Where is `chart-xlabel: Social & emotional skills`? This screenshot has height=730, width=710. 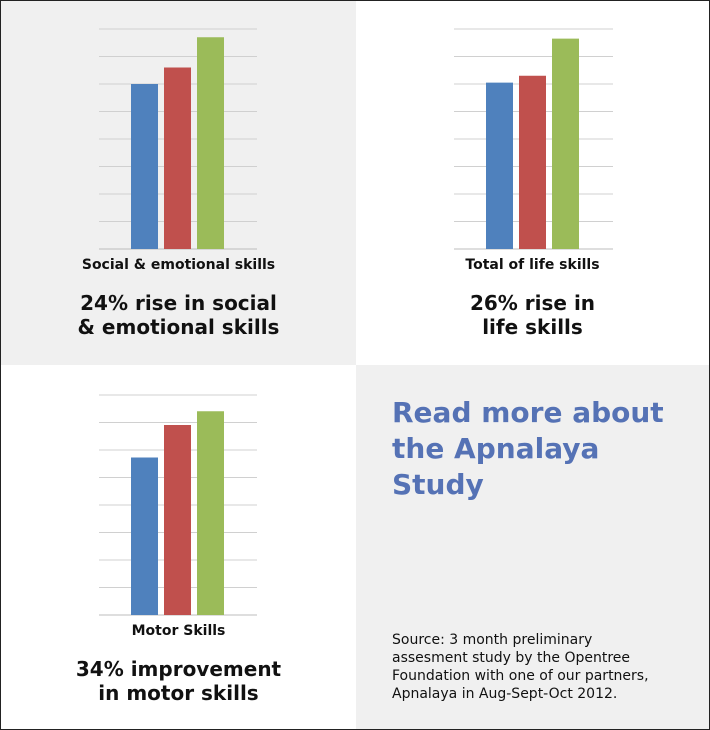
chart-xlabel: Social & emotional skills is located at coordinates (178, 265).